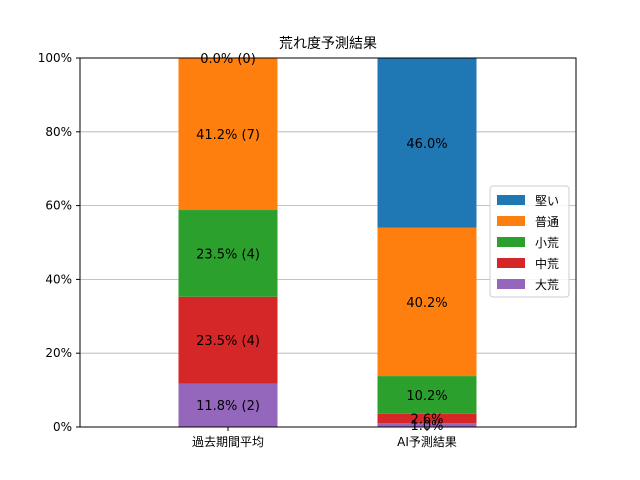 The image size is (640, 480). I want to click on x-tick-label: 過去期間平均, so click(228, 442).